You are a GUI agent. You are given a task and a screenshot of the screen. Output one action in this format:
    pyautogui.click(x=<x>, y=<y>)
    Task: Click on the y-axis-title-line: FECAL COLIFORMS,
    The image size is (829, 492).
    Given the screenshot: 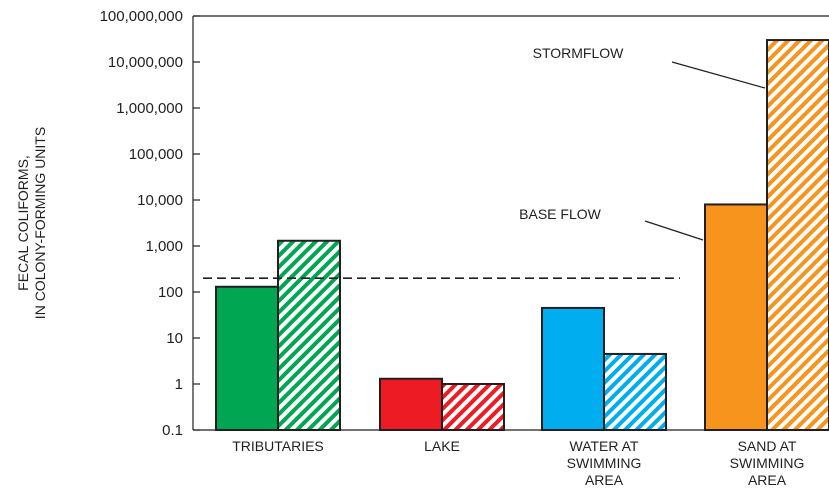 What is the action you would take?
    pyautogui.click(x=23, y=223)
    